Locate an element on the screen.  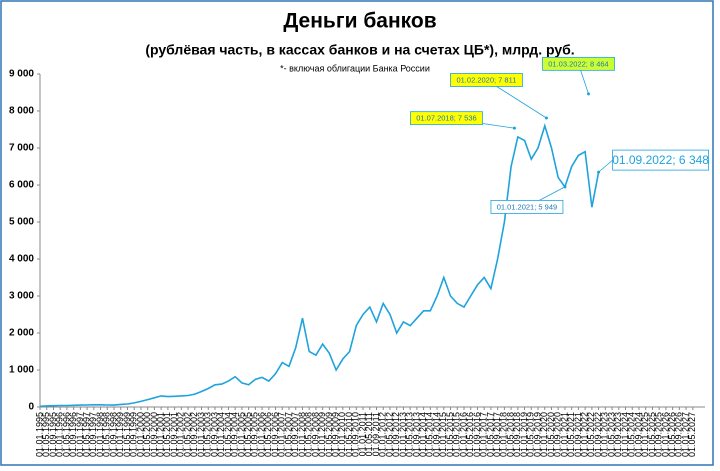
x-tick-label: 01.05.2009 is located at coordinates (329, 434).